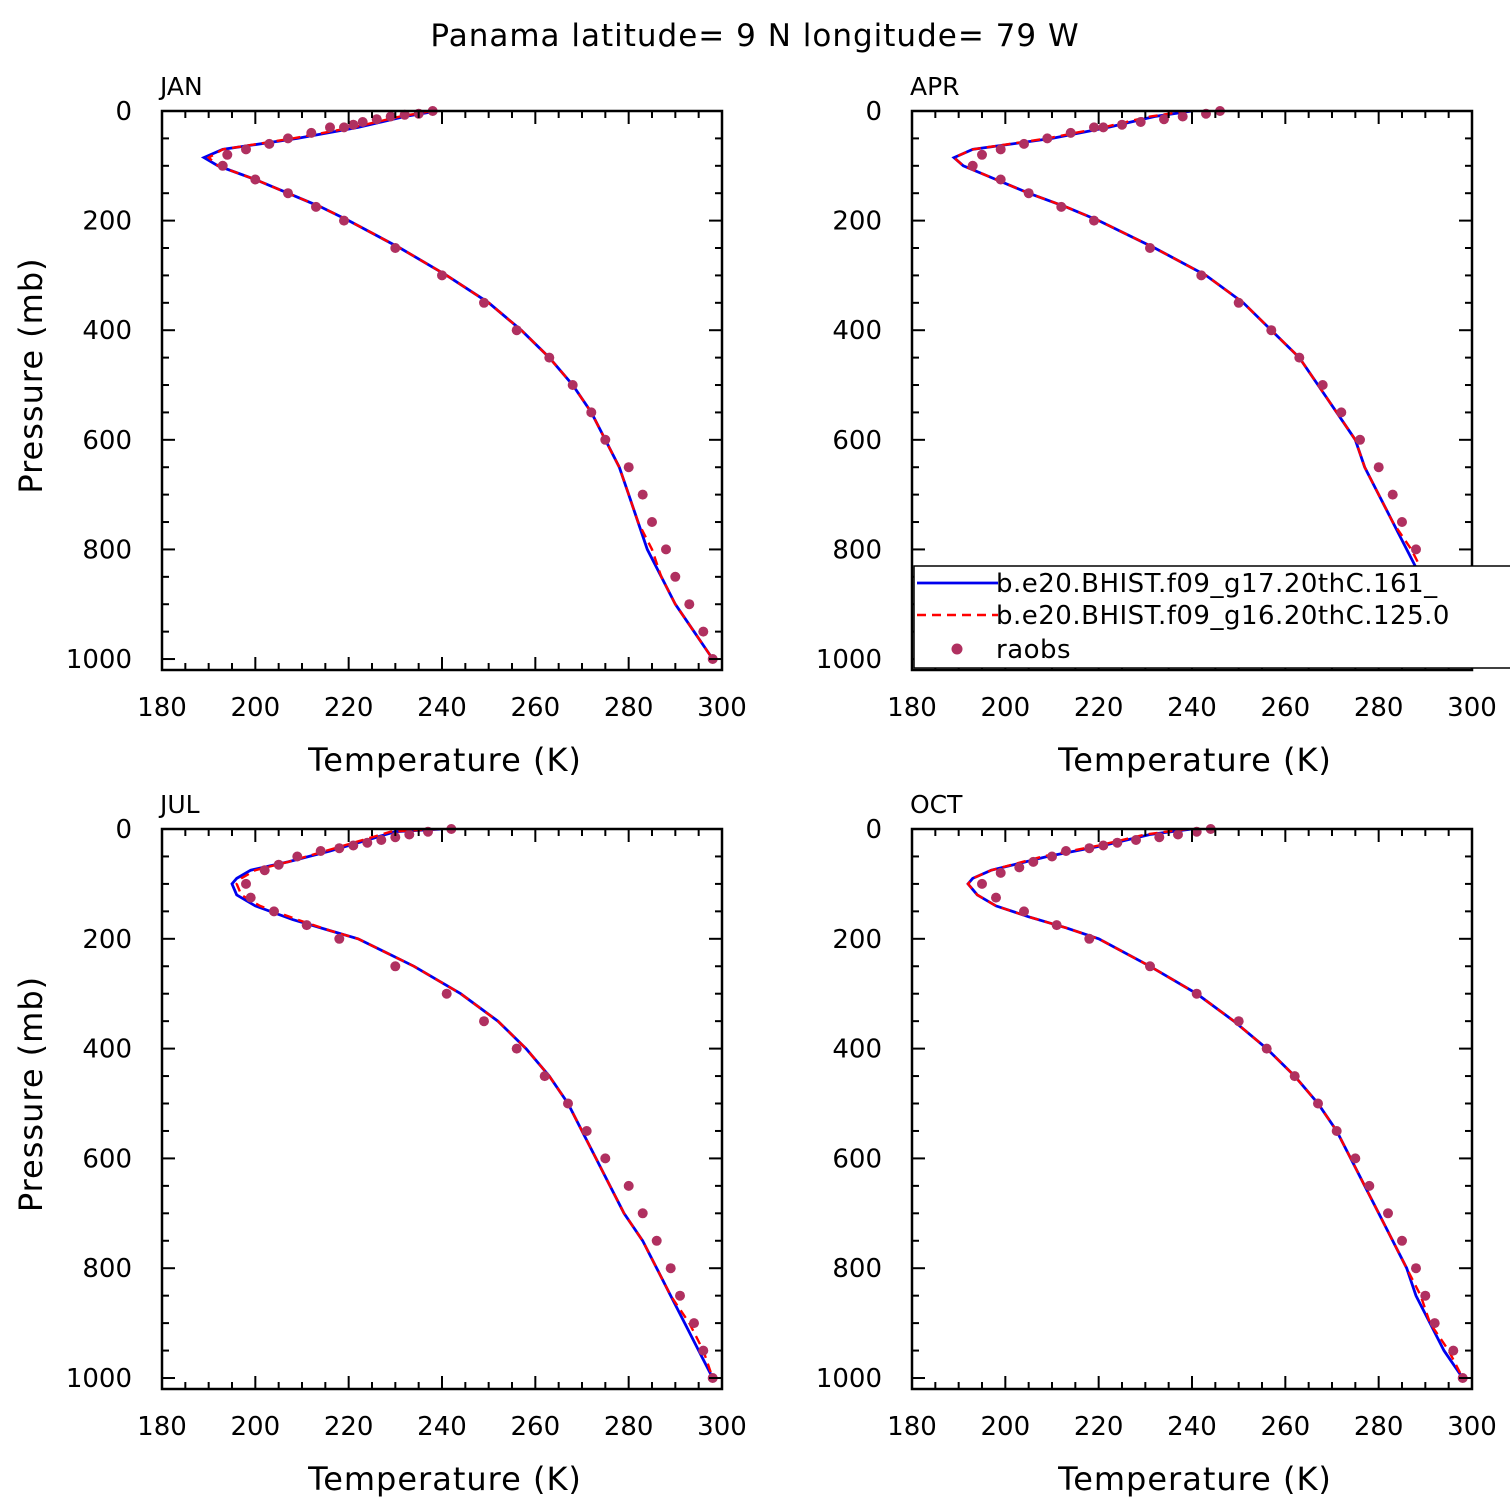 Image resolution: width=1510 pixels, height=1510 pixels. I want to click on raobs-points, so click(1222, 1103).